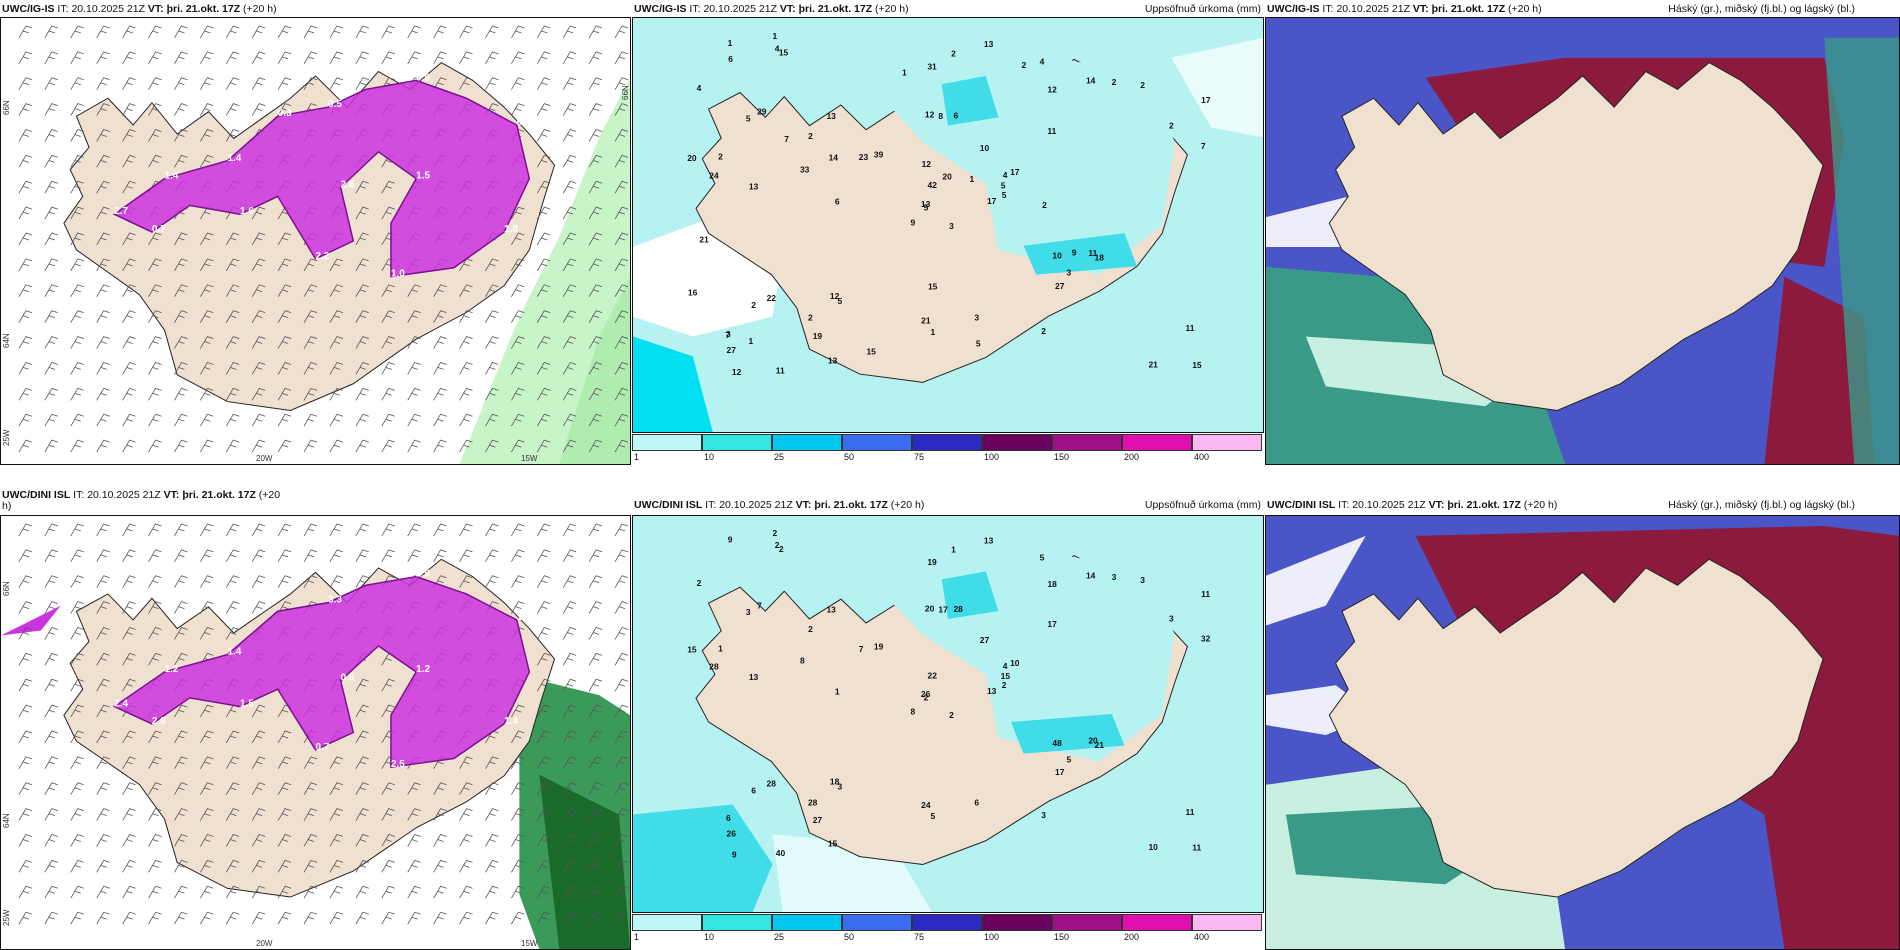  Describe the element at coordinates (1005, 175) in the screenshot. I see `precip-value: 4` at that location.